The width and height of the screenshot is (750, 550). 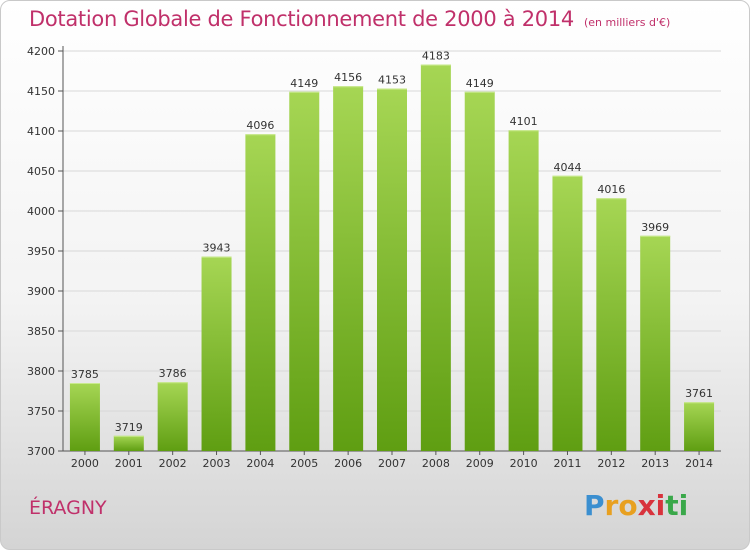 What do you see at coordinates (172, 416) in the screenshot?
I see `bar-2002` at bounding box center [172, 416].